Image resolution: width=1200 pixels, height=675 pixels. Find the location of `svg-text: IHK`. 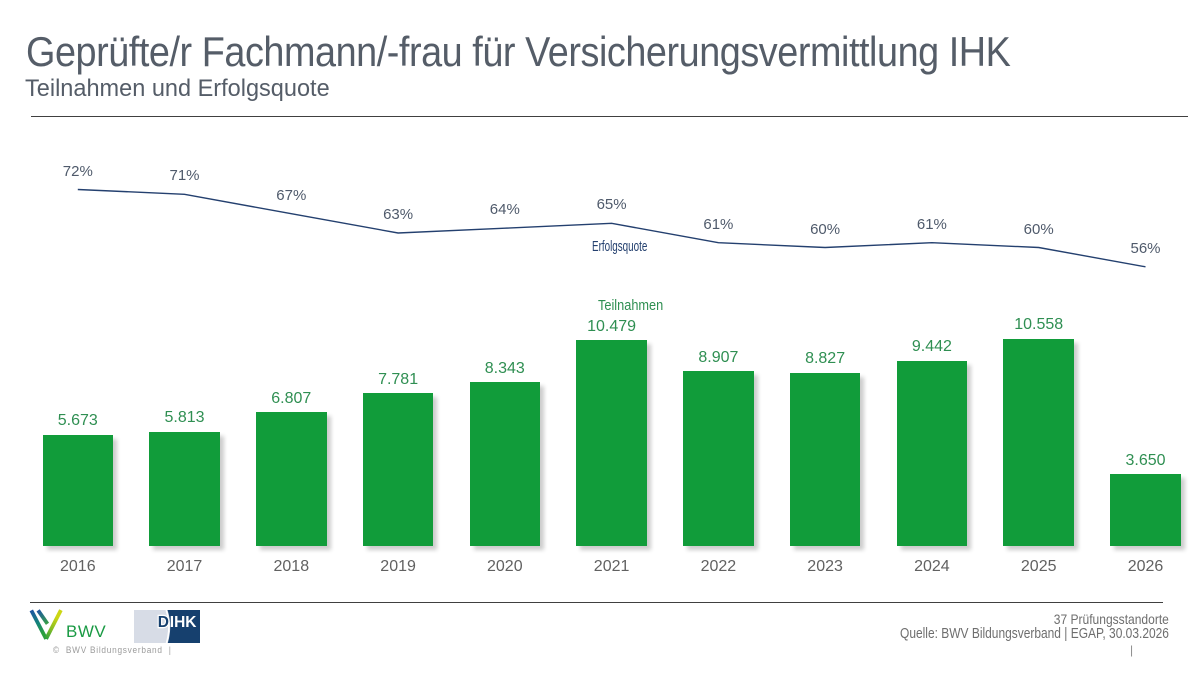

svg-text: IHK is located at coordinates (184, 622).